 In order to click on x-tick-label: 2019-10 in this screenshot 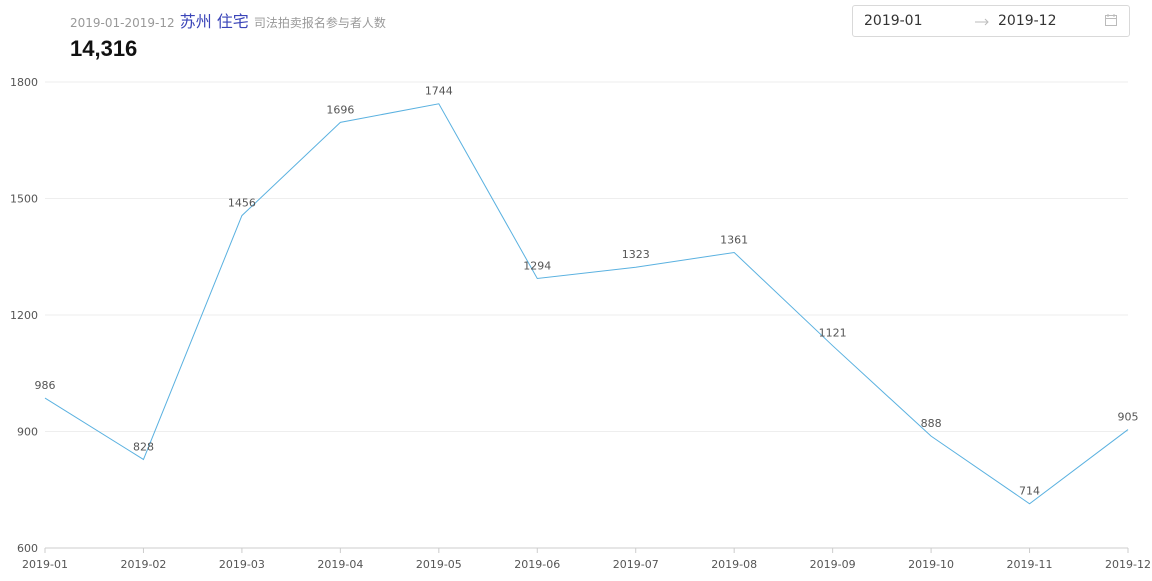, I will do `click(931, 564)`.